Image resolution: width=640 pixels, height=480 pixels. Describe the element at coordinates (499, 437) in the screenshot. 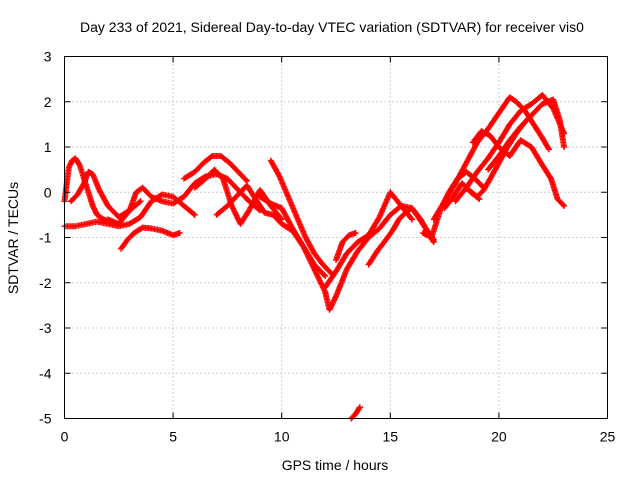

I see `x-tick-label: 20` at that location.